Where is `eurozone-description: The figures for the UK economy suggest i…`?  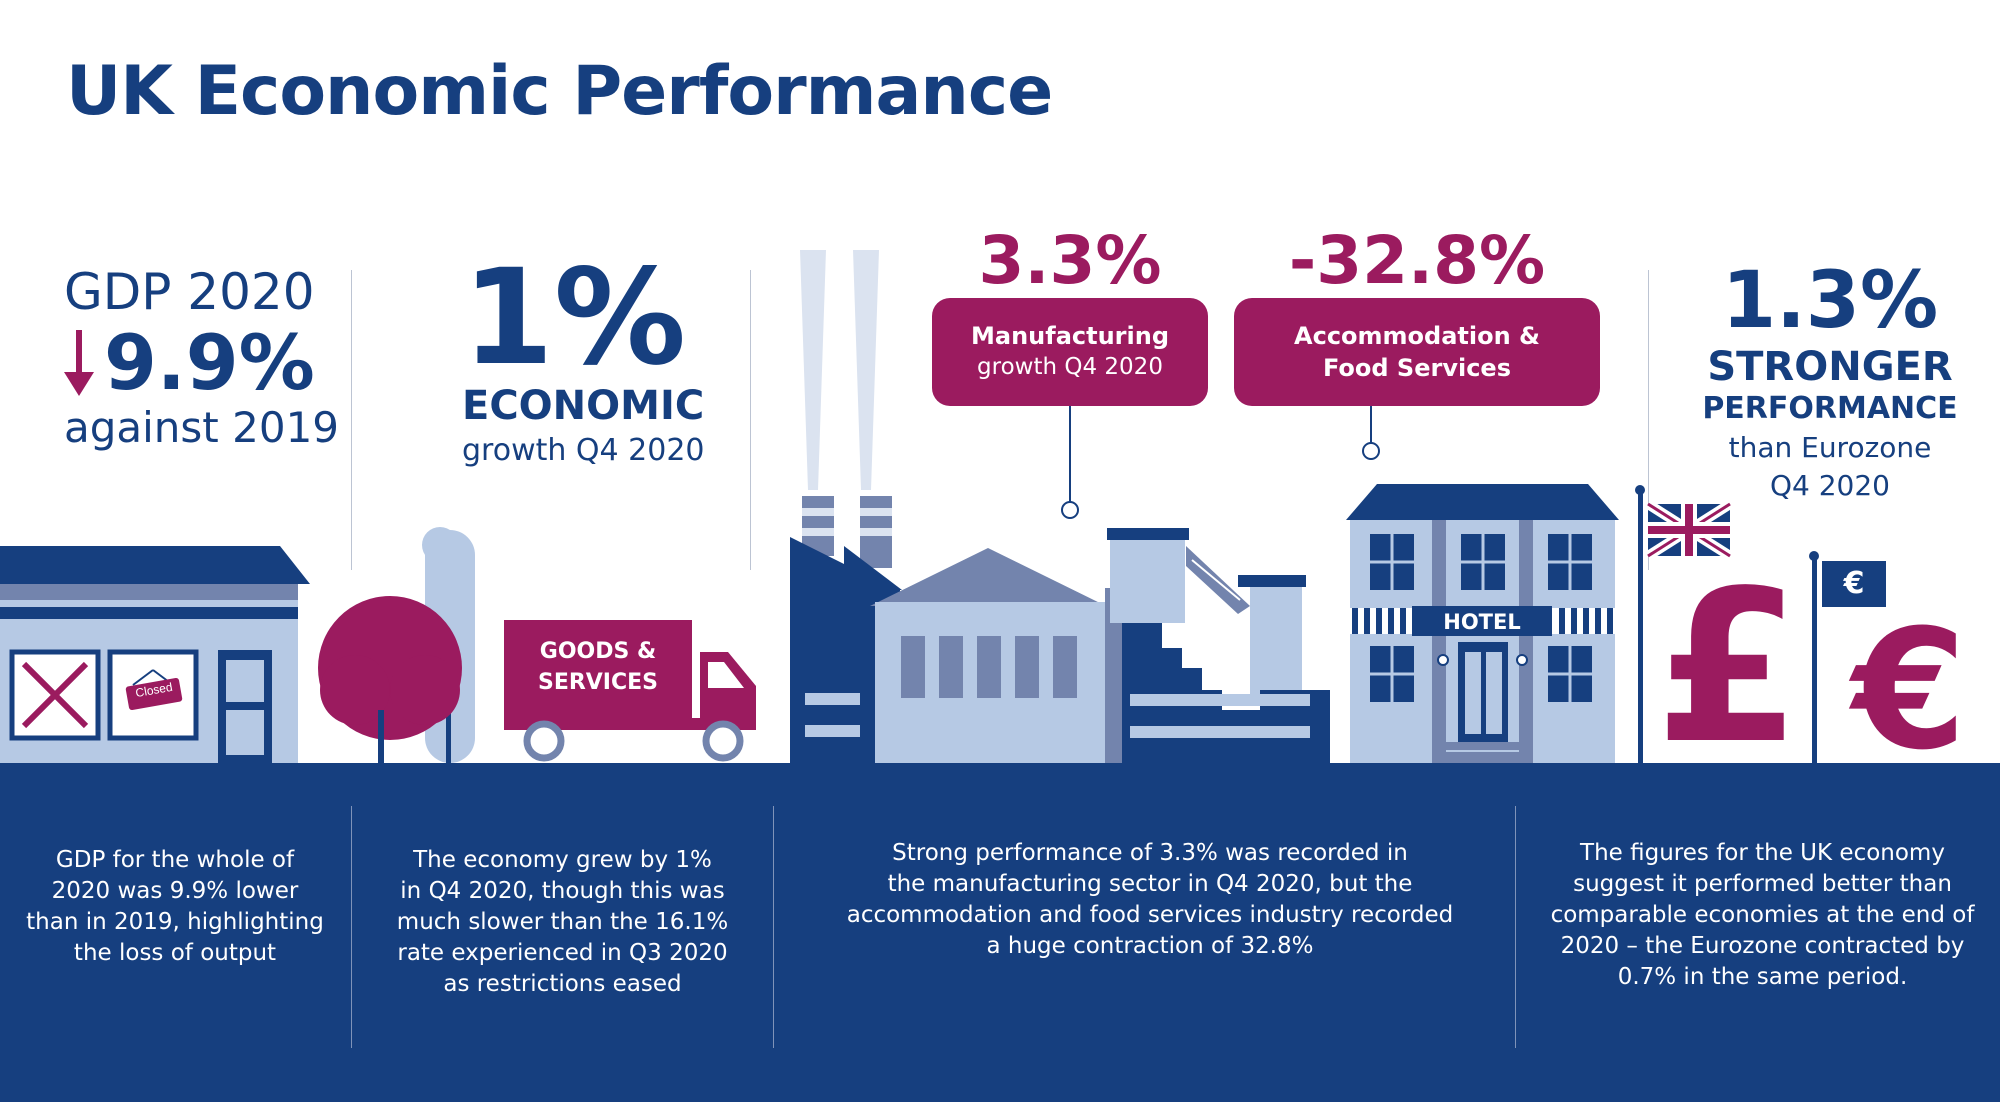
eurozone-description: The figures for the UK economy suggest i… is located at coordinates (1762, 915).